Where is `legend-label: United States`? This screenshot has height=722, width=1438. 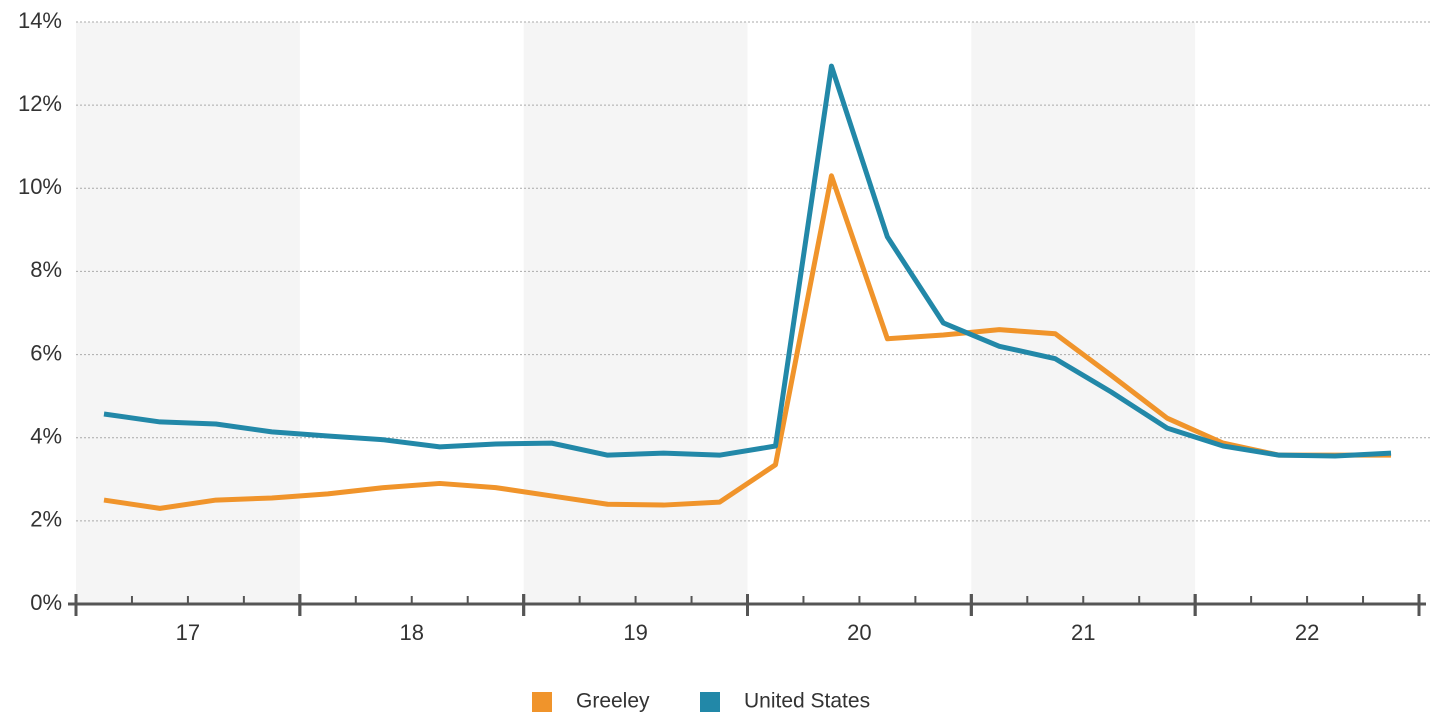 legend-label: United States is located at coordinates (807, 701).